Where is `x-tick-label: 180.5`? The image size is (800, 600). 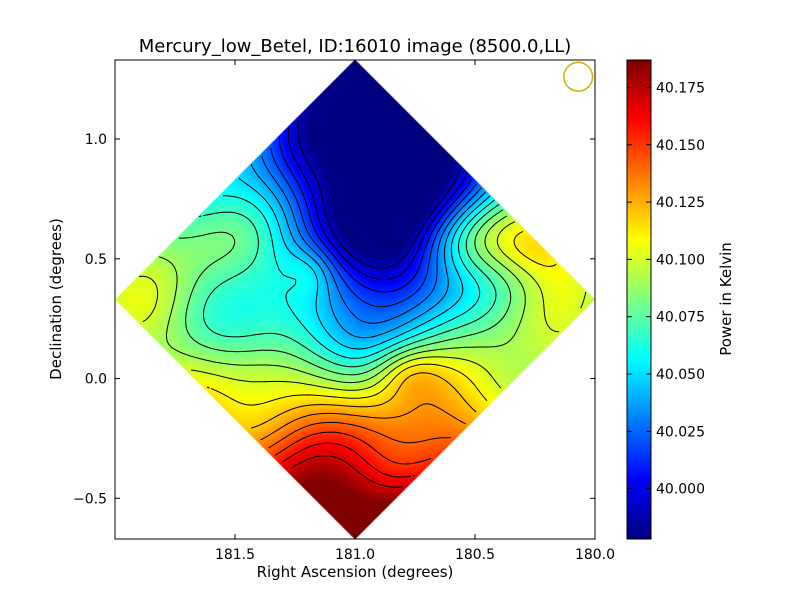
x-tick-label: 180.5 is located at coordinates (475, 555).